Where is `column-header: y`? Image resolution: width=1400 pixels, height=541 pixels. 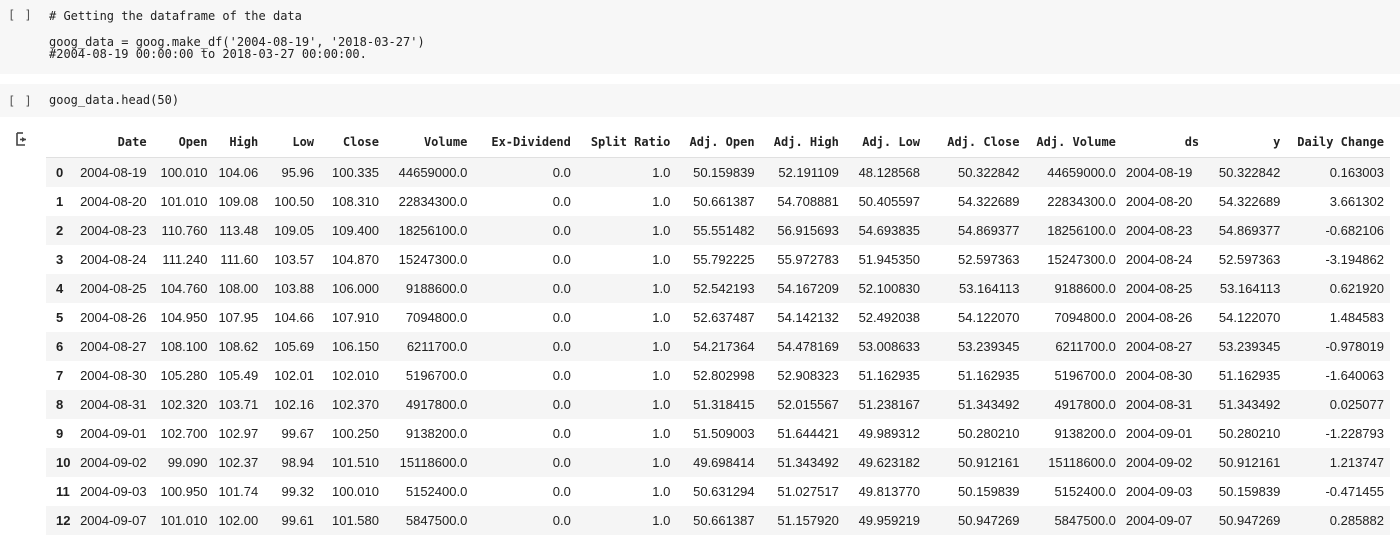
column-header: y is located at coordinates (1246, 142).